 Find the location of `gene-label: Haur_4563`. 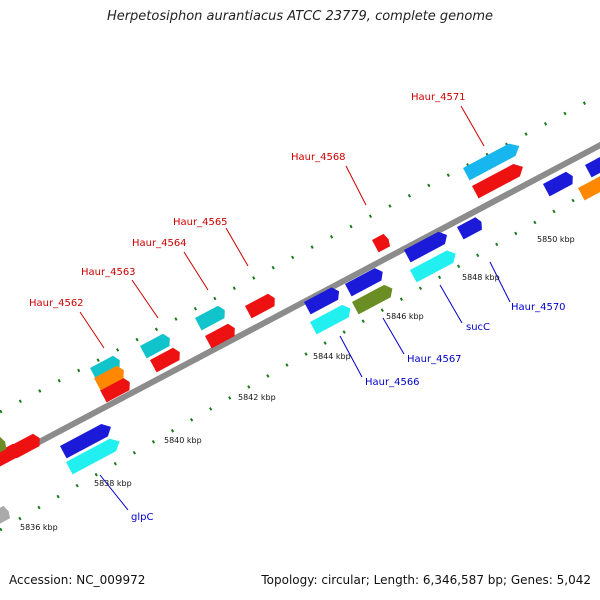

gene-label: Haur_4563 is located at coordinates (108, 272).